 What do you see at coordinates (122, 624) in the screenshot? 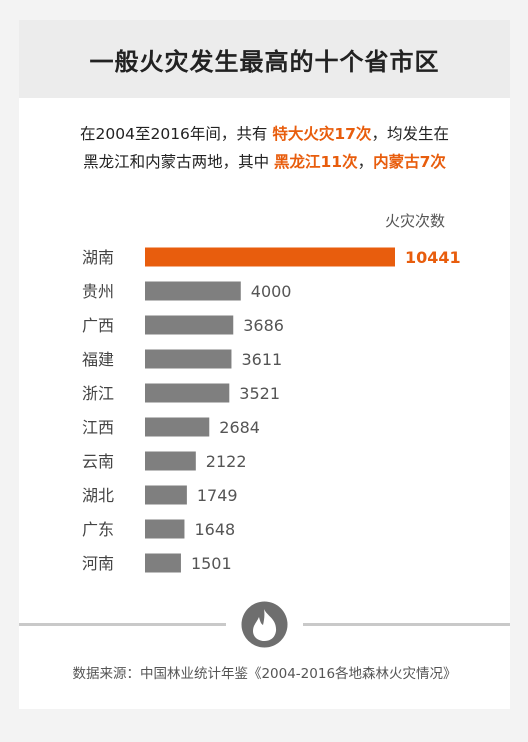
I see `divider-line-left` at bounding box center [122, 624].